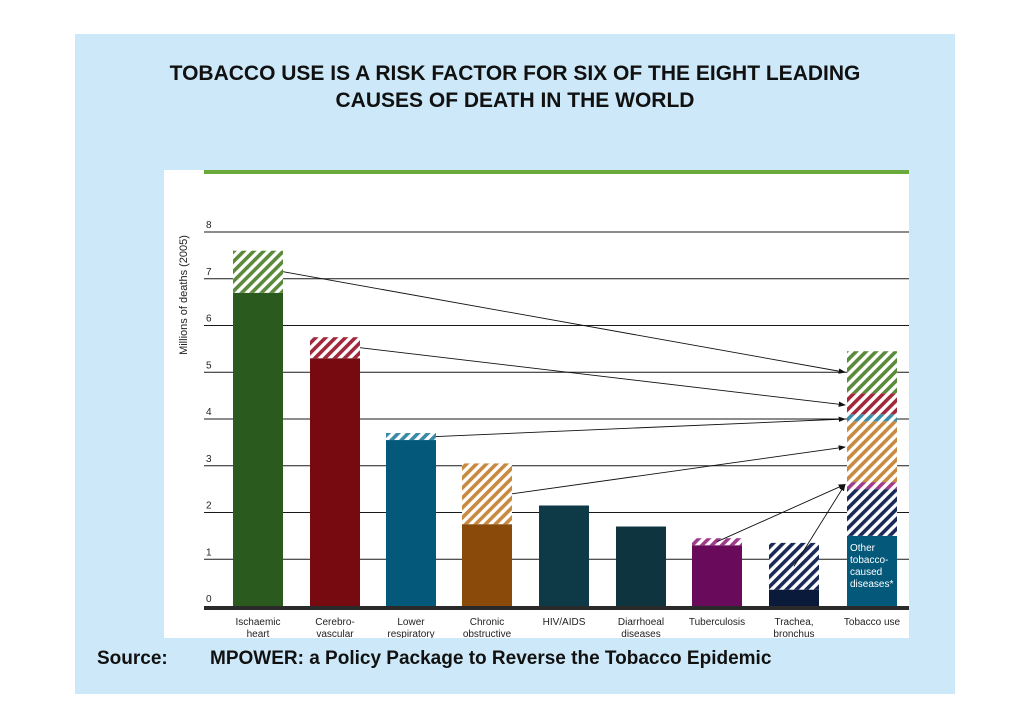 This screenshot has height=728, width=1030. Describe the element at coordinates (871, 584) in the screenshot. I see `other-tobacco-label-line-3: diseases*` at that location.